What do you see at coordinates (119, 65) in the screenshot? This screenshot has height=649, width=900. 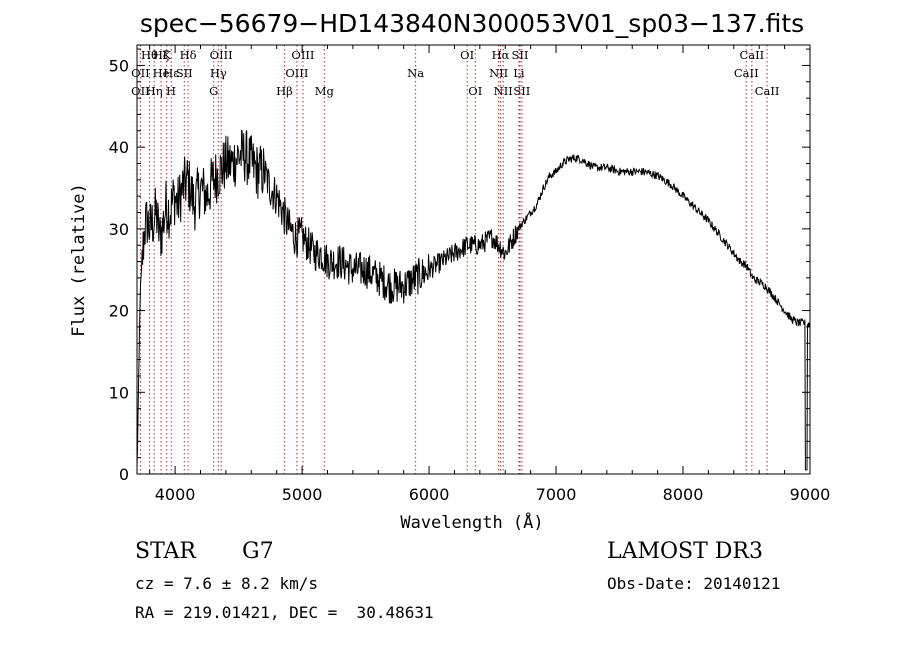 I see `y-tick-label: 50` at bounding box center [119, 65].